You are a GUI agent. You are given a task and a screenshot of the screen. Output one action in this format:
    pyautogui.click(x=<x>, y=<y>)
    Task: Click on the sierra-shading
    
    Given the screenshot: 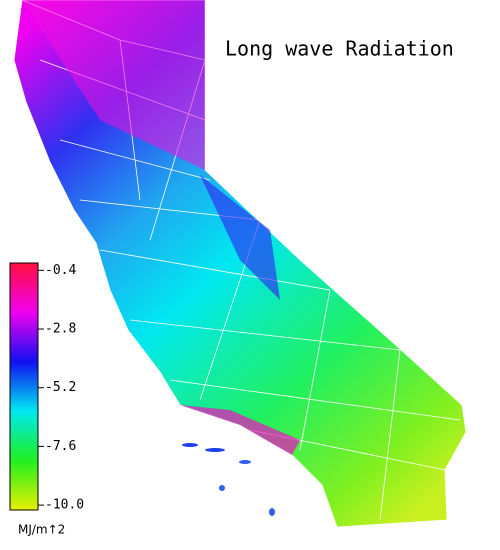 What is the action you would take?
    pyautogui.click(x=240, y=237)
    